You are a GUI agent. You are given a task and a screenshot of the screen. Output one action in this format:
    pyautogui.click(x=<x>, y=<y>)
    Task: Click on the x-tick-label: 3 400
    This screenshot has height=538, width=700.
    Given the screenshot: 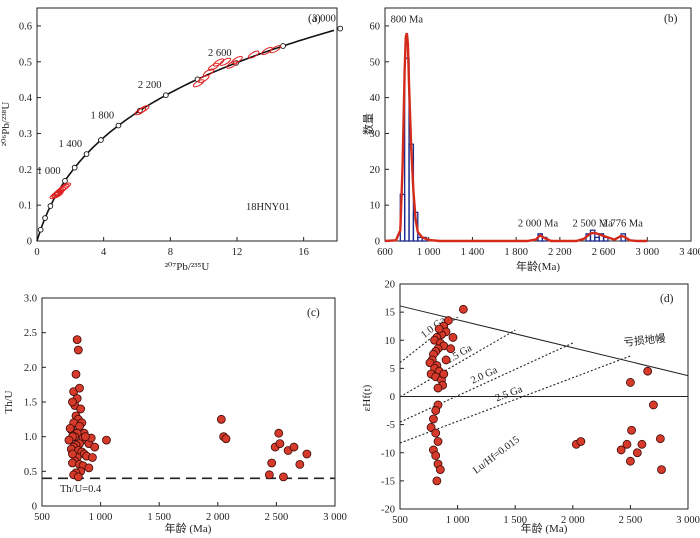 What is the action you would take?
    pyautogui.click(x=689, y=252)
    